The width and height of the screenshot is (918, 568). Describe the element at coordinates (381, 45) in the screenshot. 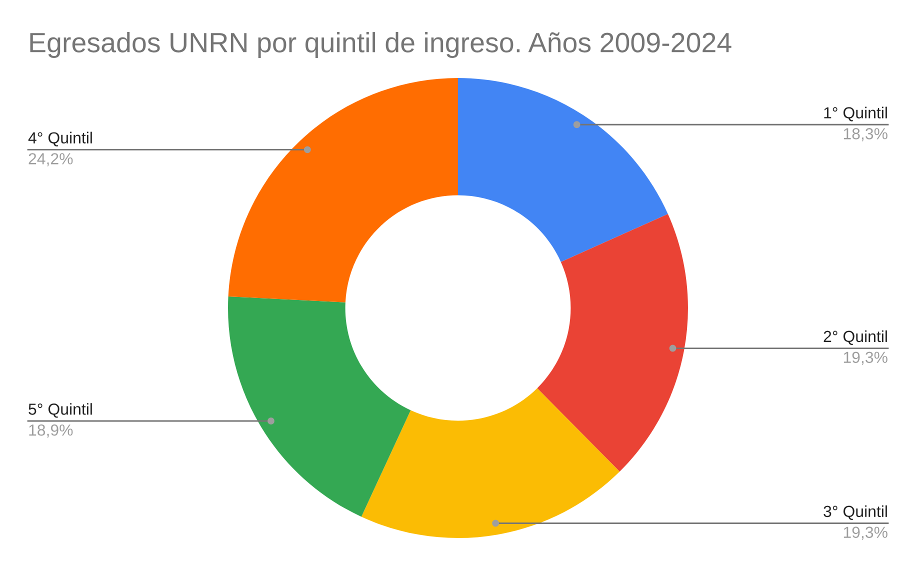

I see `chart-title: Egresados UNRN por quintil de ingreso. Años 2009-2024` at that location.